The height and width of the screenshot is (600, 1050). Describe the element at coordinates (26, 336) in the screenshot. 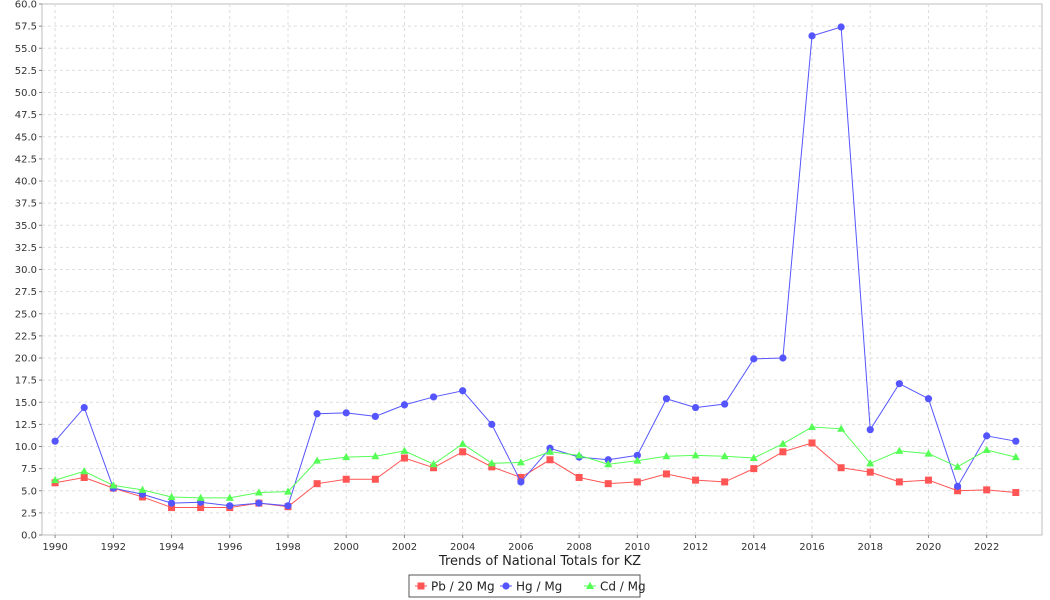

I see `y-tick-label: 22.5` at that location.